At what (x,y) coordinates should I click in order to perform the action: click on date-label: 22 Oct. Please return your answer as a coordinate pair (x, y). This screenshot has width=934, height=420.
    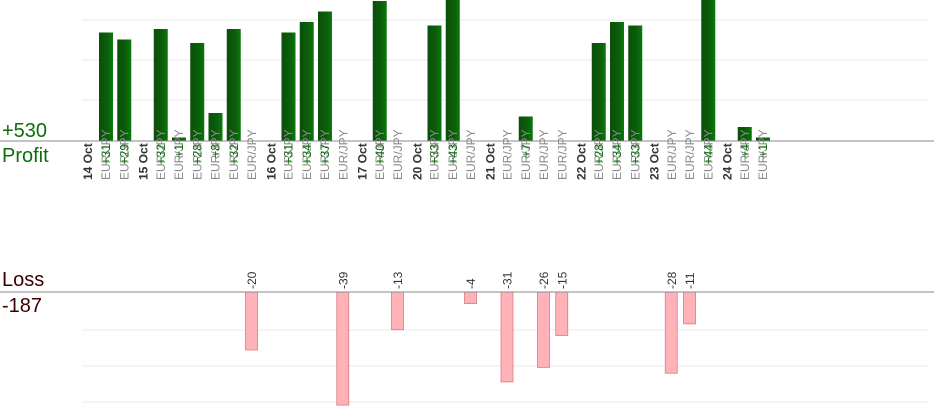
    Looking at the image, I should click on (582, 161).